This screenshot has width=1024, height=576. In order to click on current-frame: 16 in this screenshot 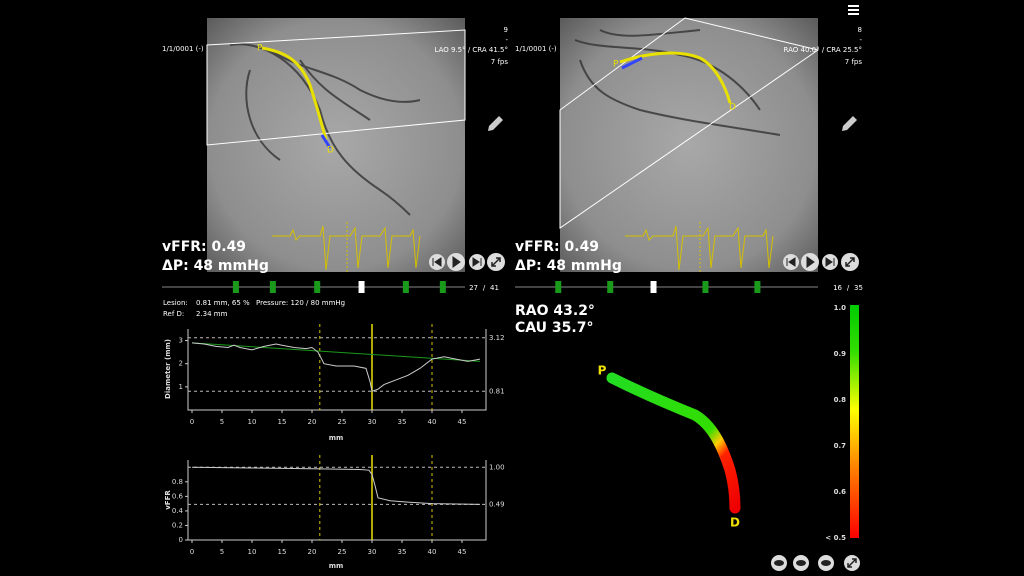, I will do `click(837, 288)`.